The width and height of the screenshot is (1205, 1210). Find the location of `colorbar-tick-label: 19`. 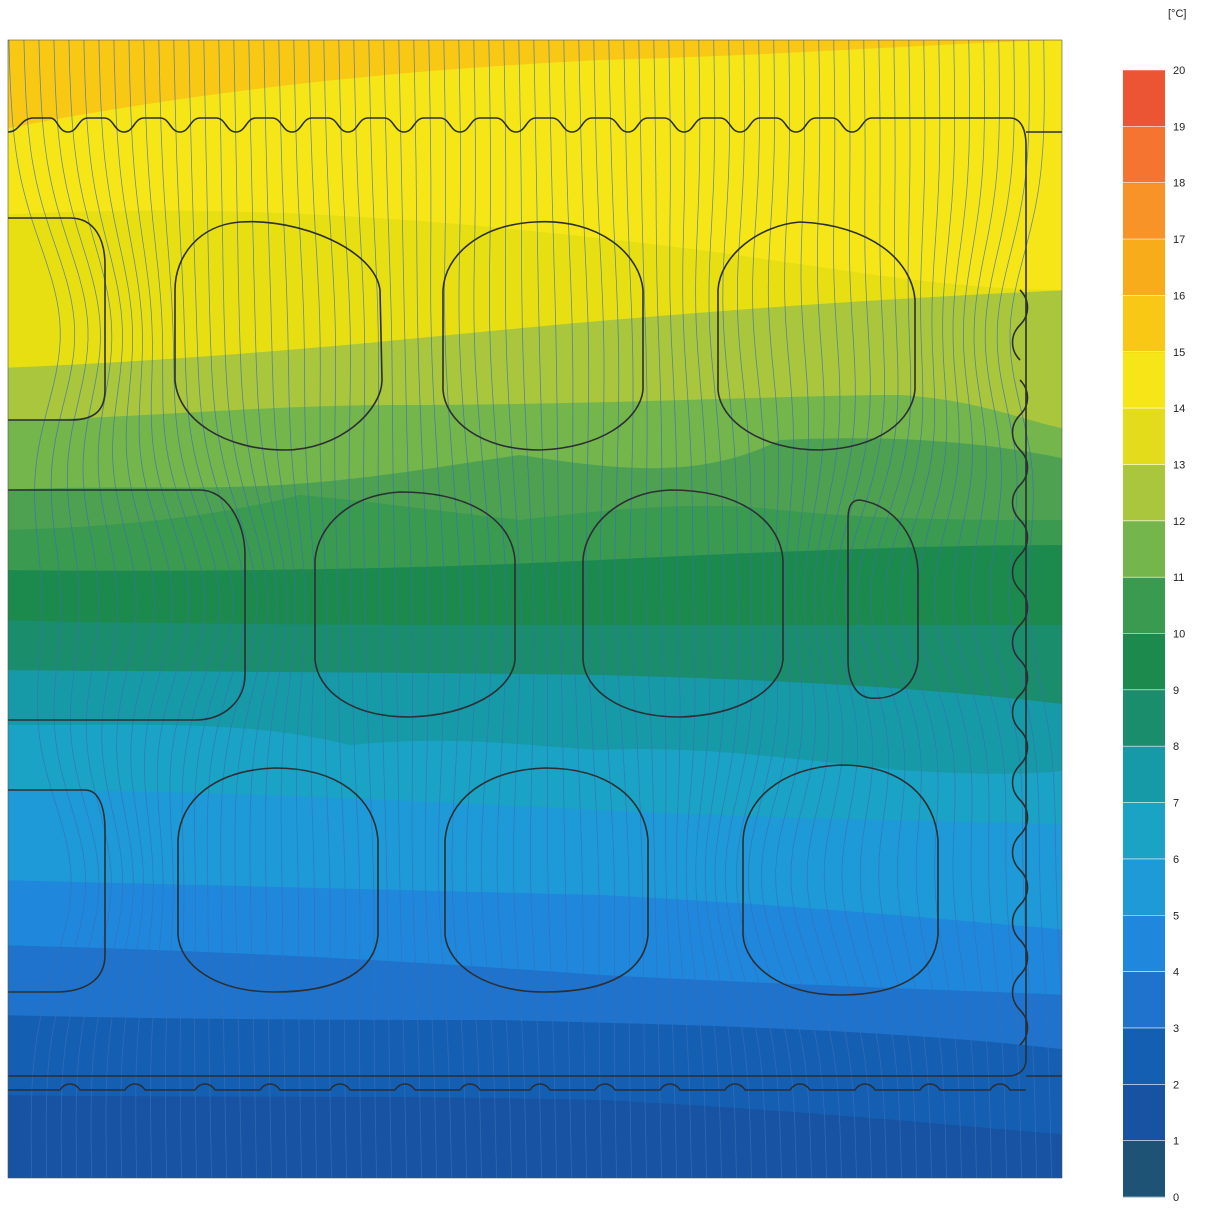

colorbar-tick-label: 19 is located at coordinates (1179, 127).